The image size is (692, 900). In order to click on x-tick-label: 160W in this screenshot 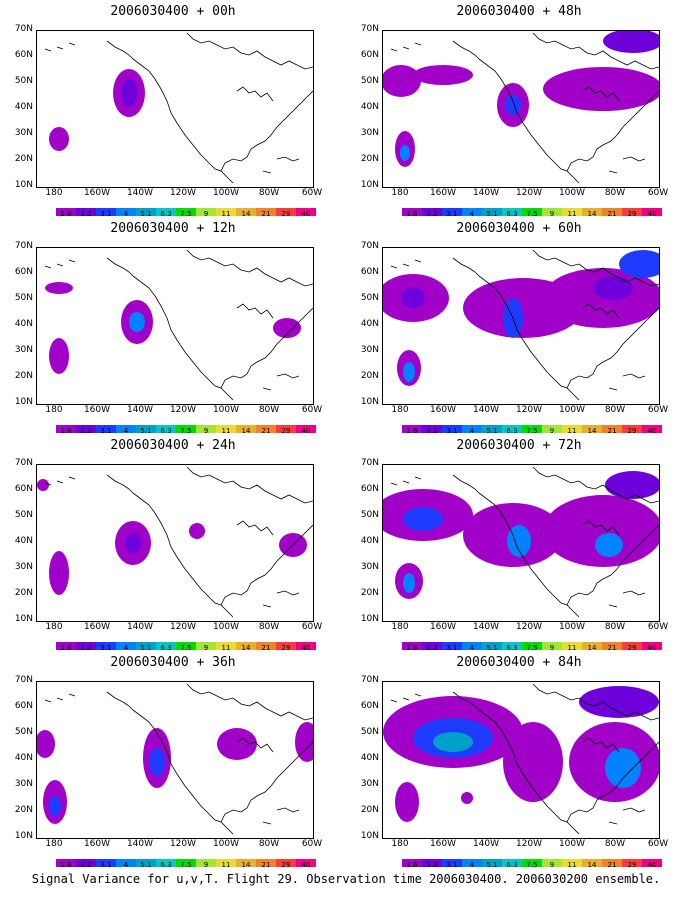, I will do `click(443, 193)`.